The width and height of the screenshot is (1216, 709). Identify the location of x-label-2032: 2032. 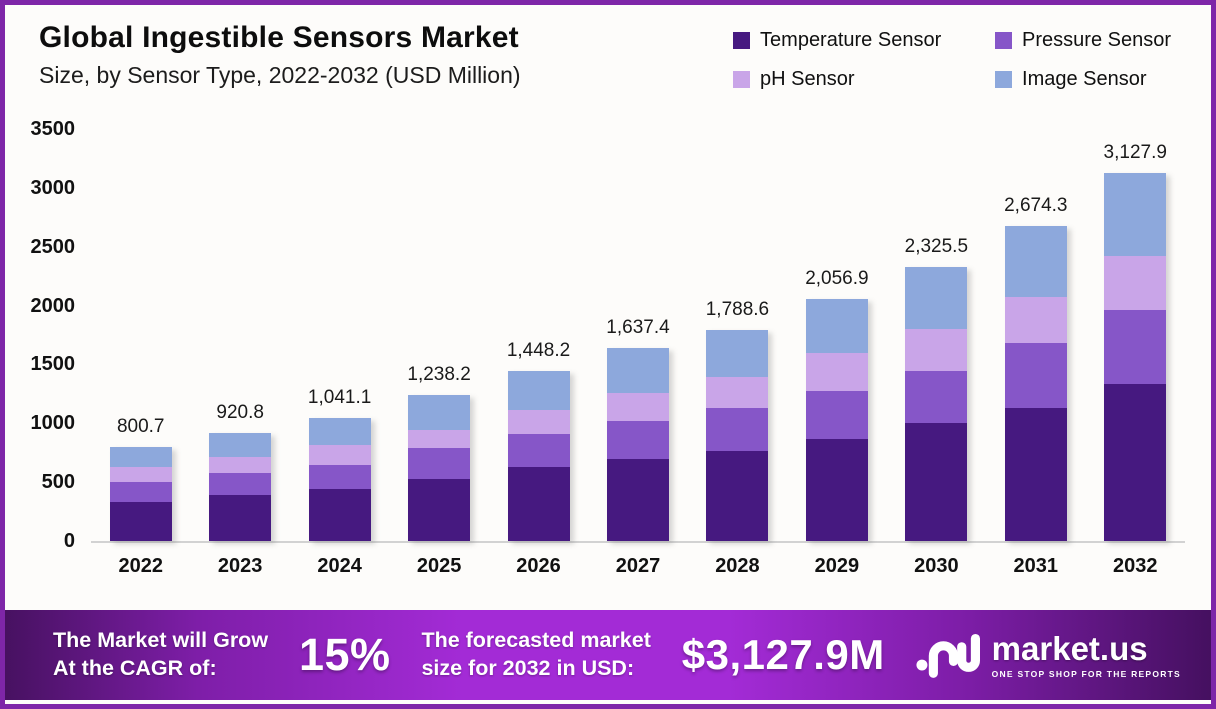
(1135, 566).